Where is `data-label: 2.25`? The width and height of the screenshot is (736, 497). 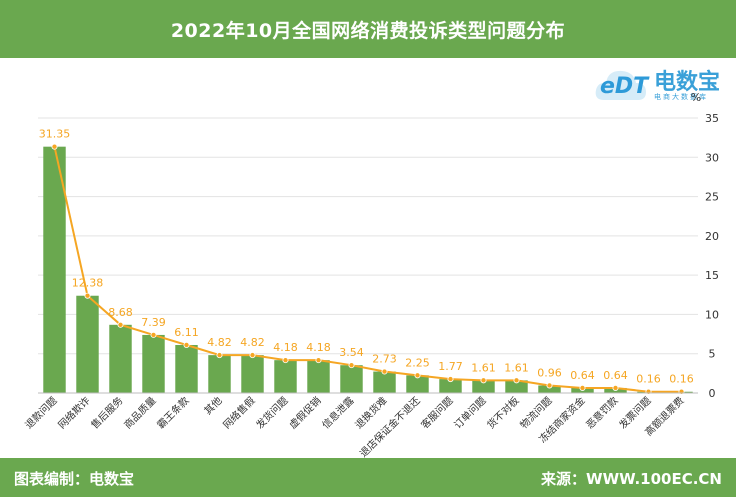
data-label: 2.25 is located at coordinates (417, 362).